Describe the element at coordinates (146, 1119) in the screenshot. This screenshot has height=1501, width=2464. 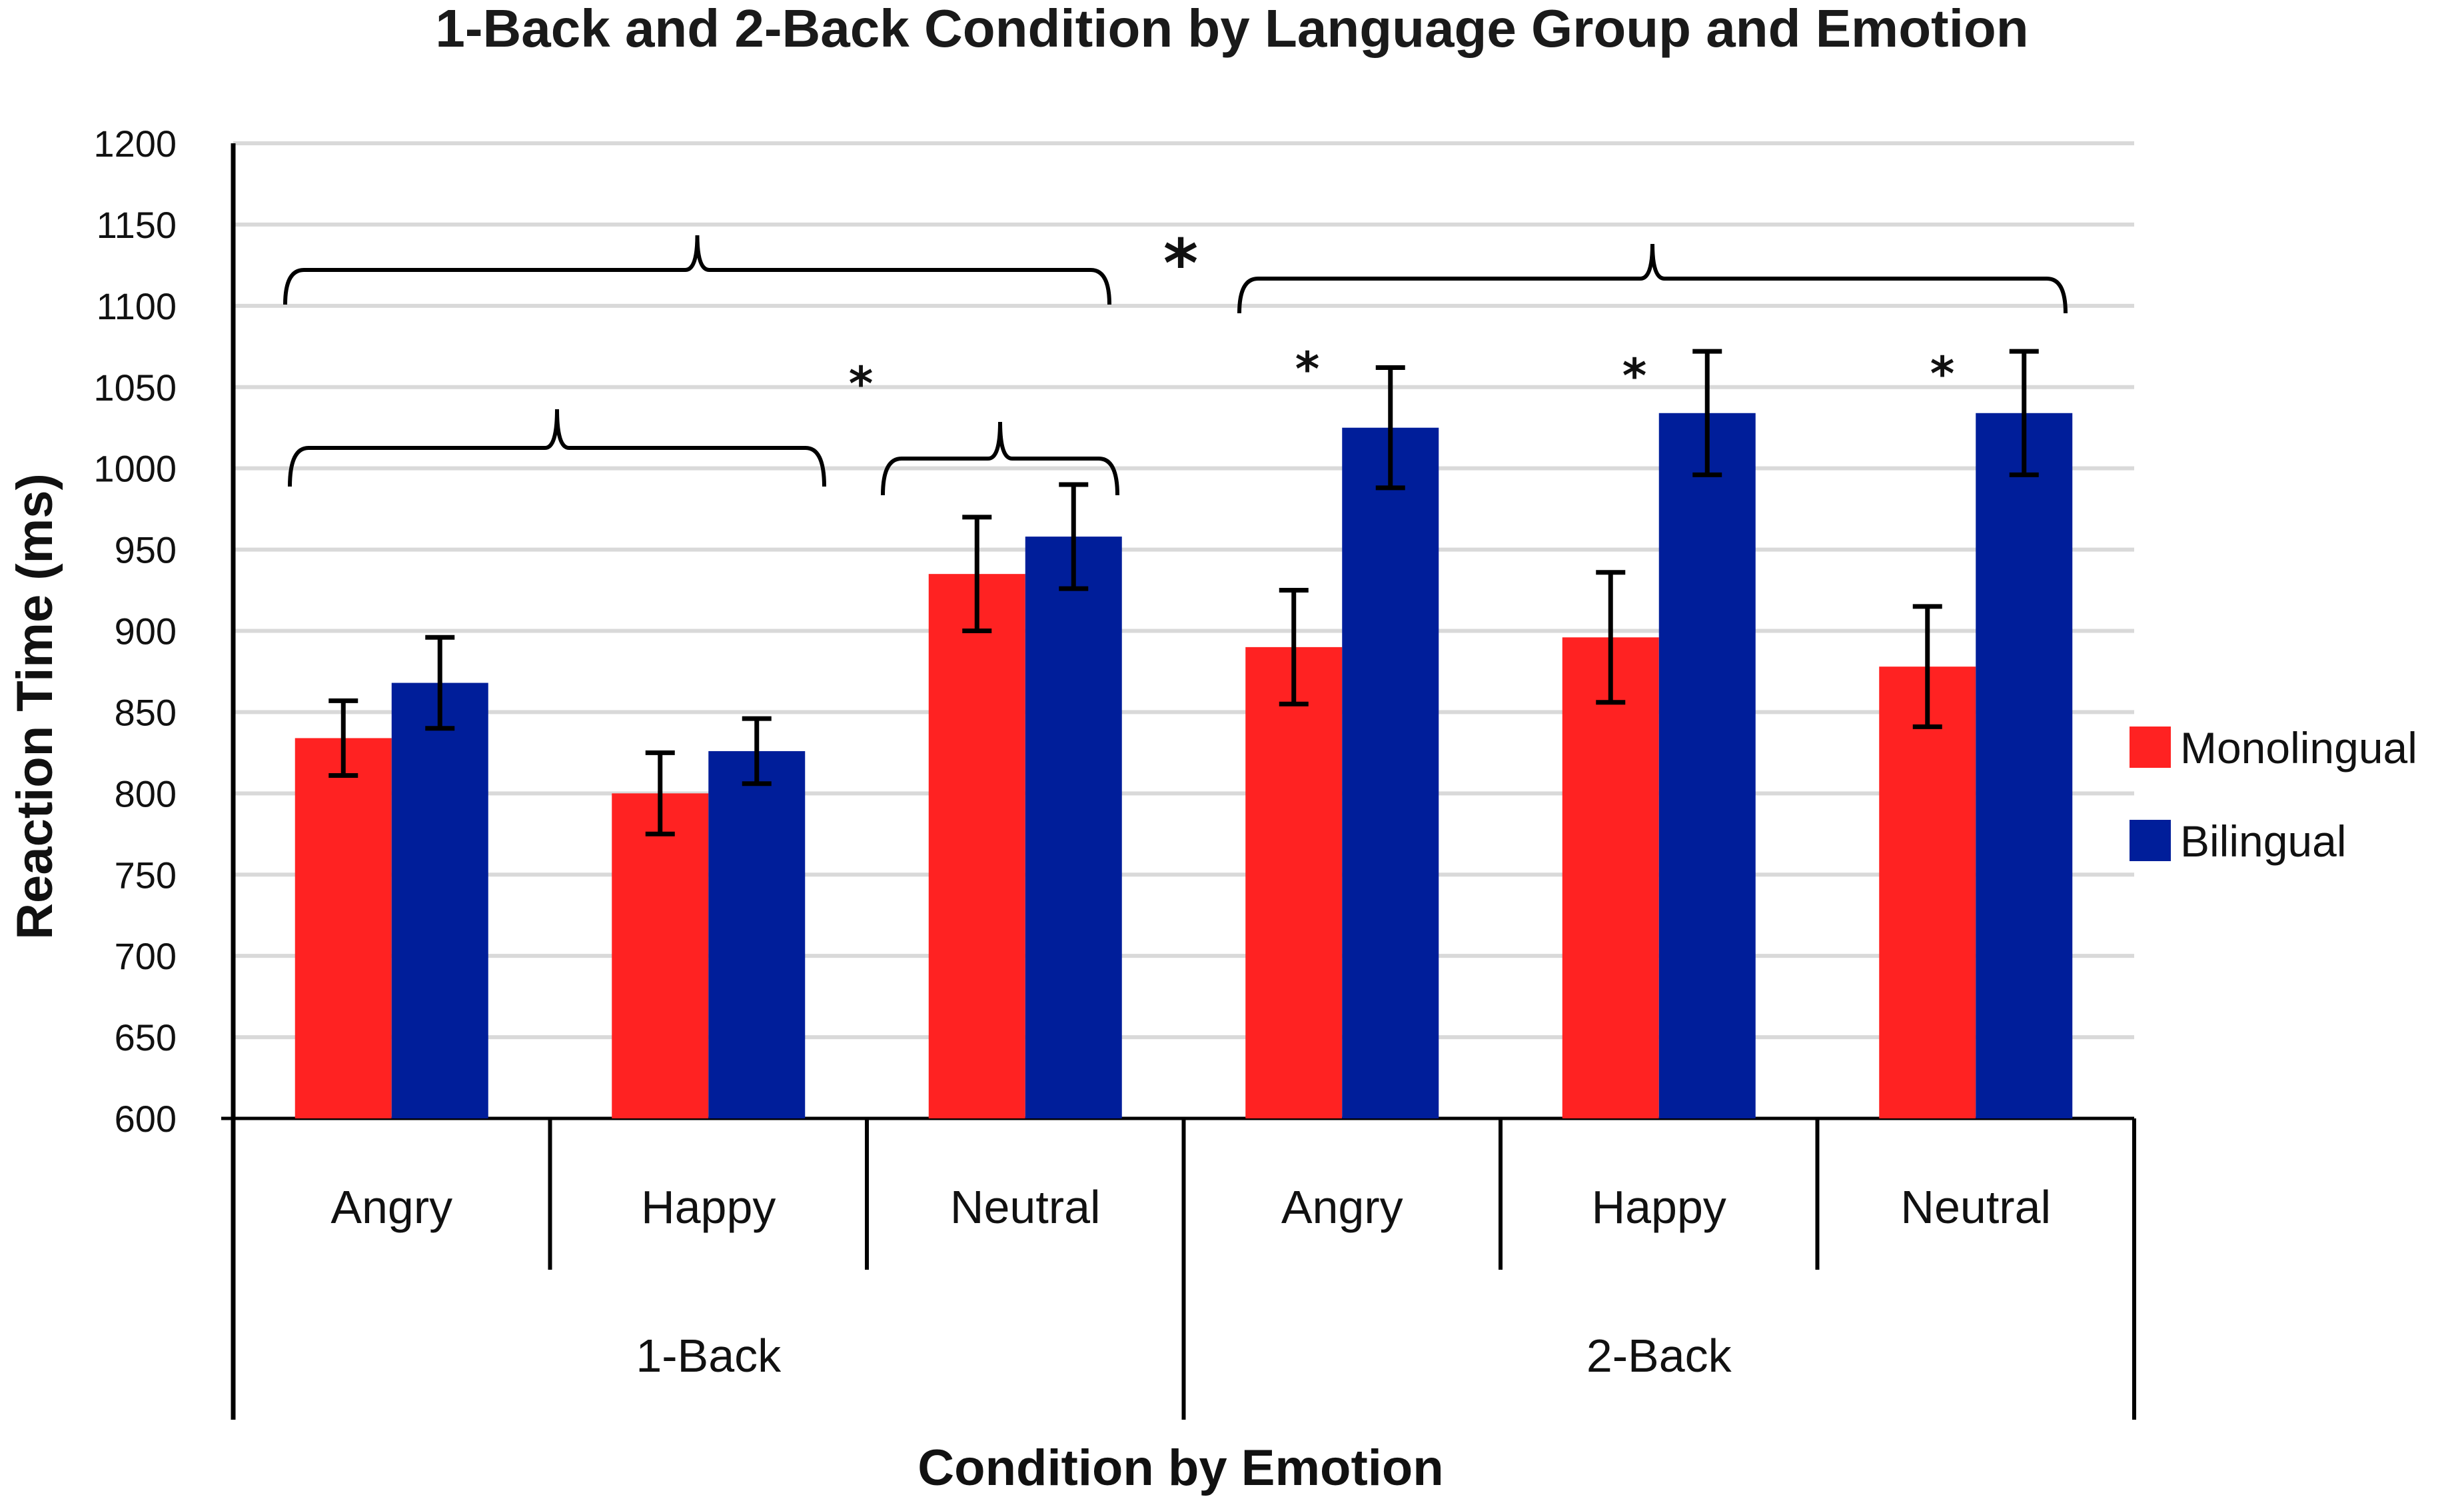
I see `y-tick-label: 600` at that location.